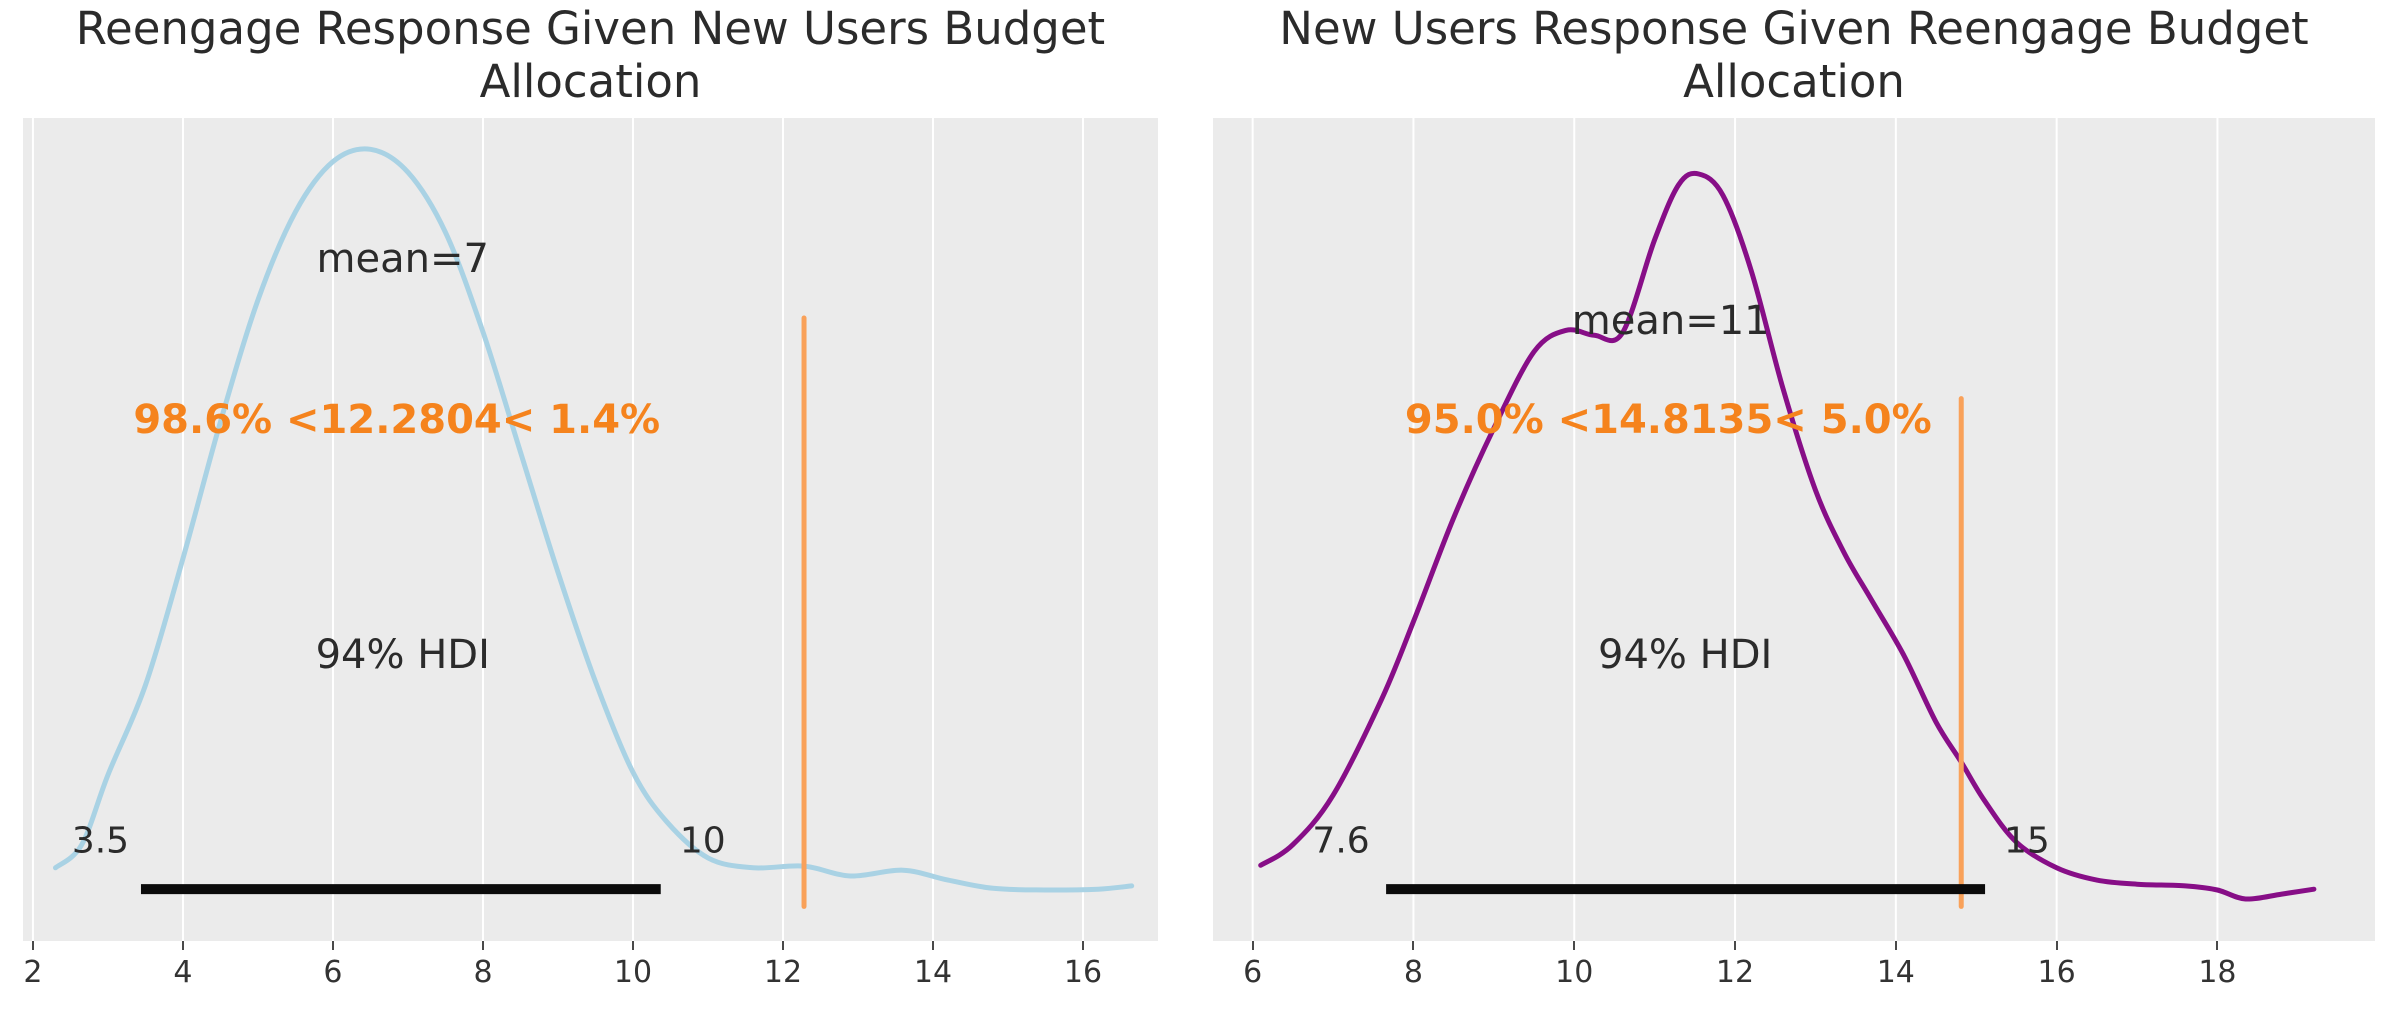 This screenshot has width=2386, height=1020. I want to click on x-tick-label: 4, so click(183, 972).